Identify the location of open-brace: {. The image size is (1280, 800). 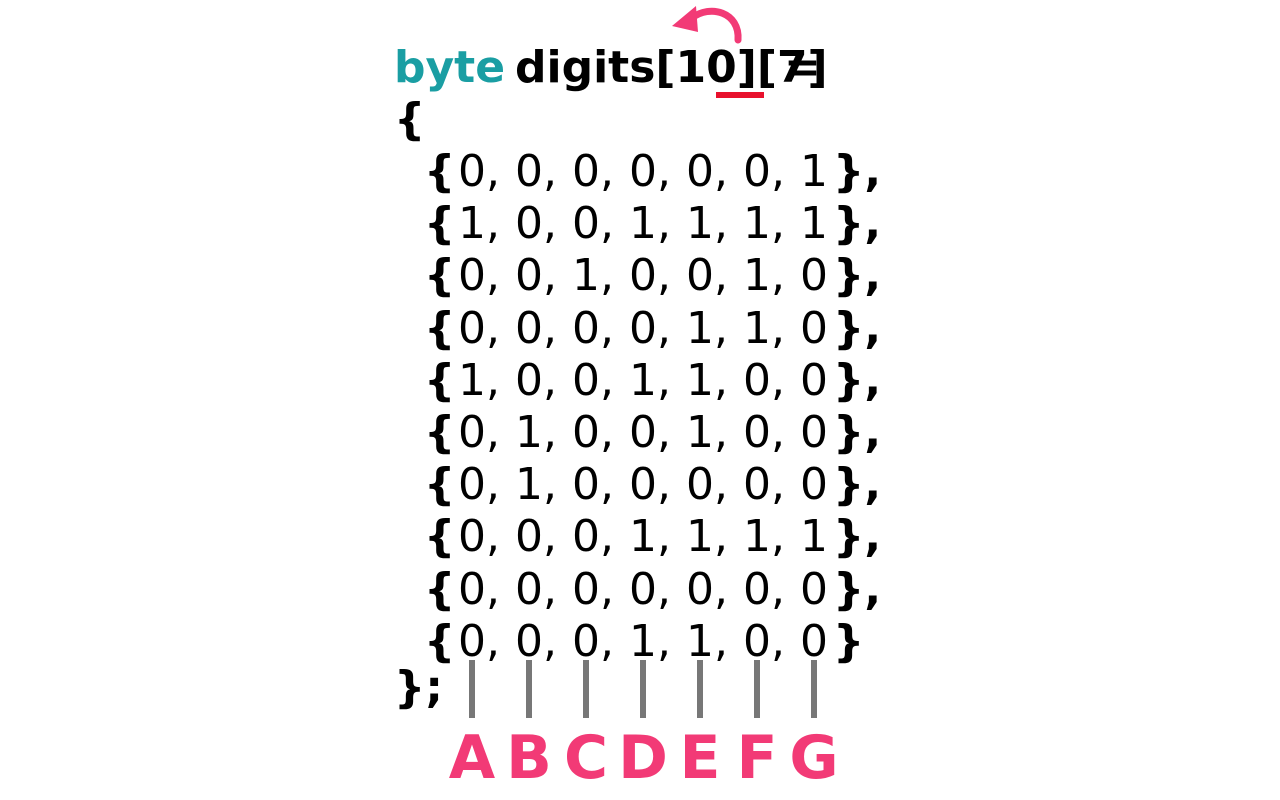
(410, 119).